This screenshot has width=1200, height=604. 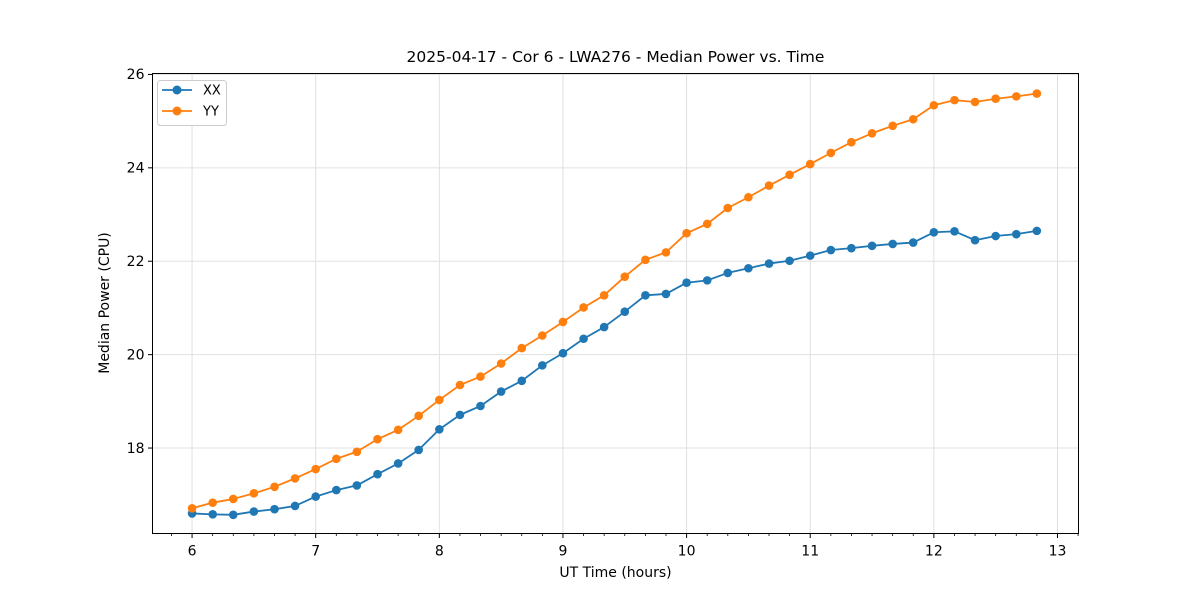 What do you see at coordinates (105, 303) in the screenshot?
I see `y-axis-label: Median Power (CPU)` at bounding box center [105, 303].